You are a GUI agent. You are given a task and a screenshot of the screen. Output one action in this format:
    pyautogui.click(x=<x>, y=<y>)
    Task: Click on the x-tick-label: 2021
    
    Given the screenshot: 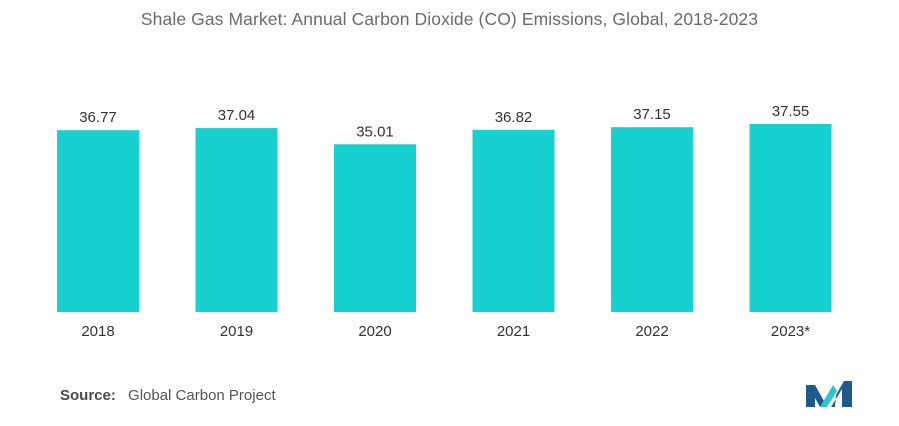 What is the action you would take?
    pyautogui.click(x=513, y=331)
    